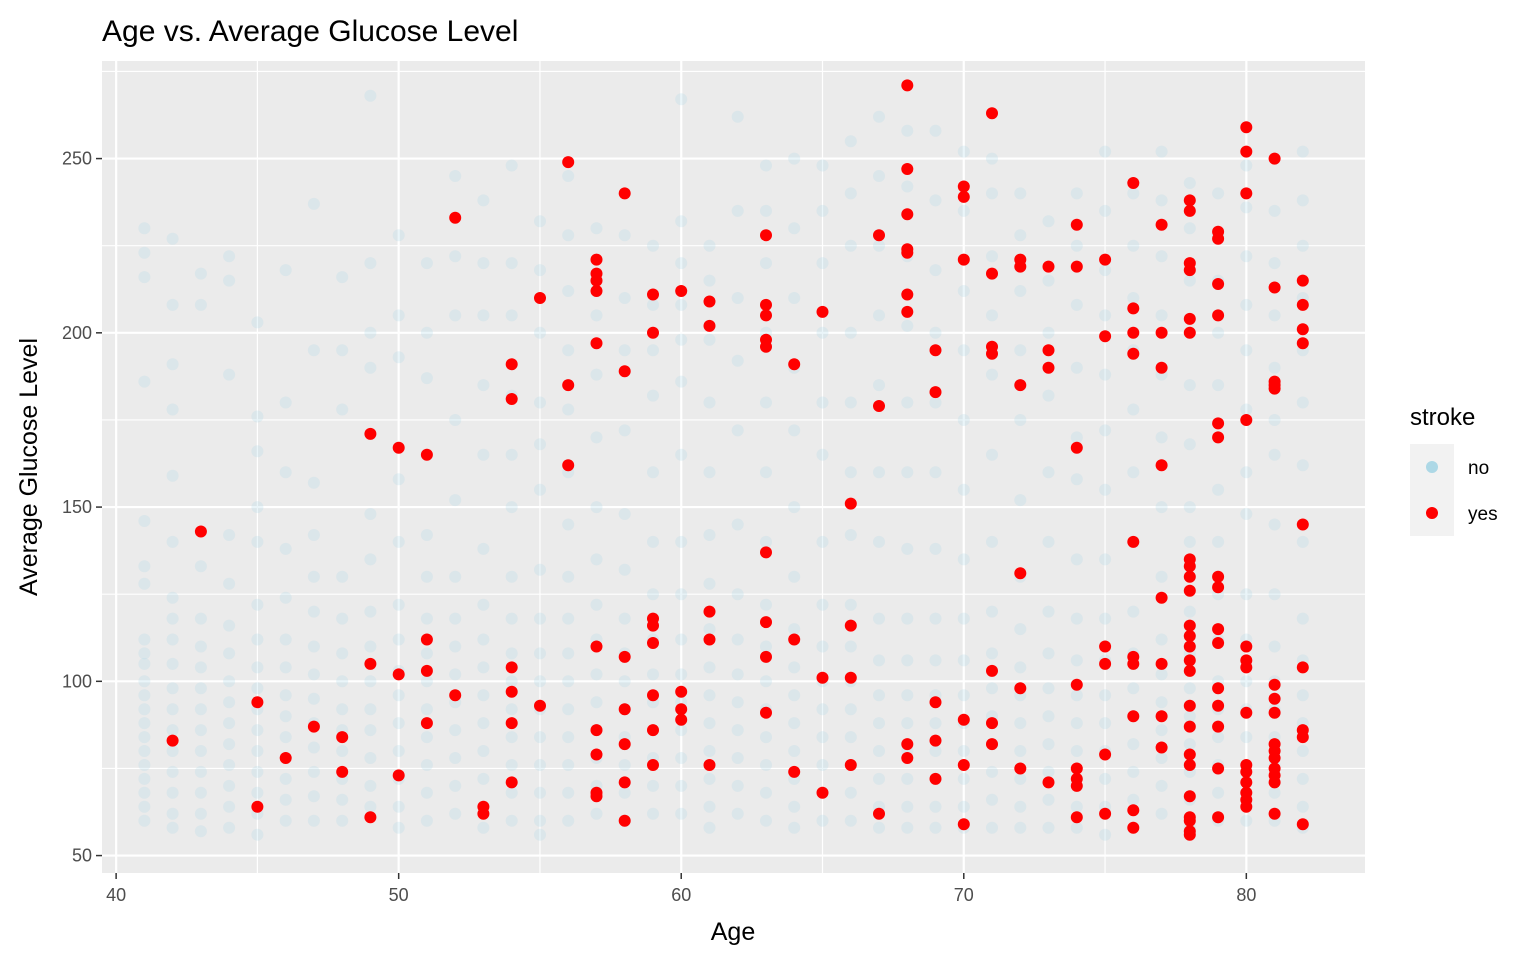  Describe the element at coordinates (399, 895) in the screenshot. I see `x-tick-label: 50` at that location.